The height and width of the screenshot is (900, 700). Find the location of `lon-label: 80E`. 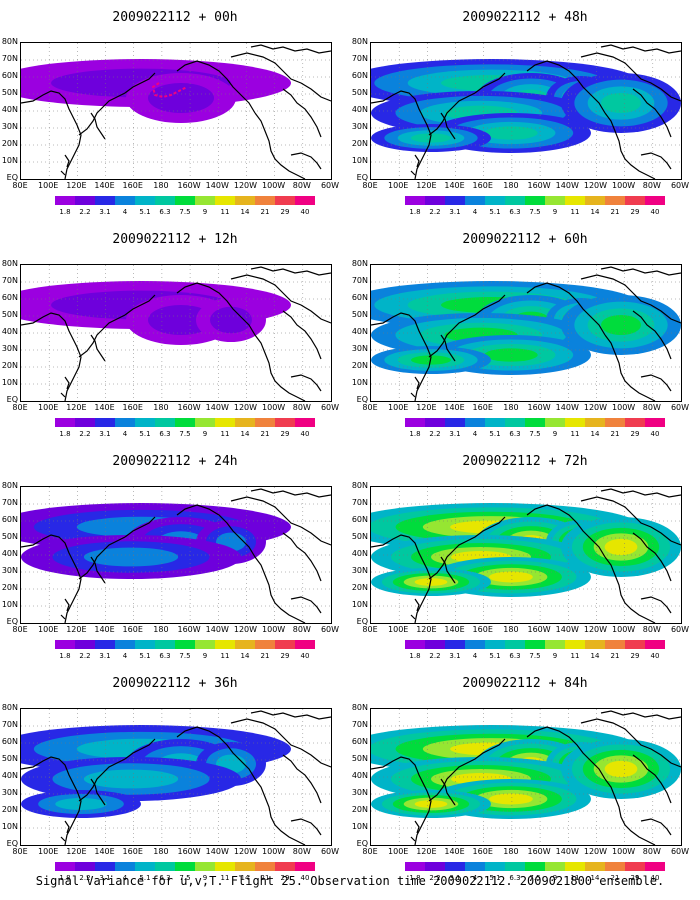

lon-label: 80E is located at coordinates (20, 185).